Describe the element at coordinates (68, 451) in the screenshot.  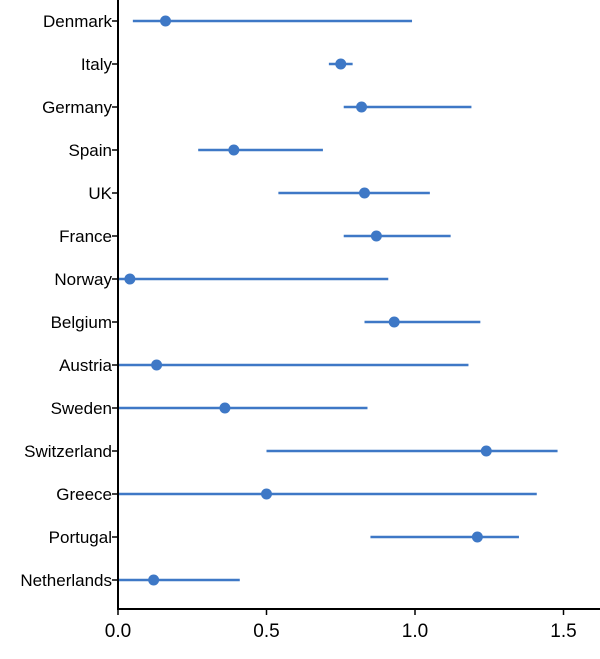
I see `category-label: Switzerland` at that location.